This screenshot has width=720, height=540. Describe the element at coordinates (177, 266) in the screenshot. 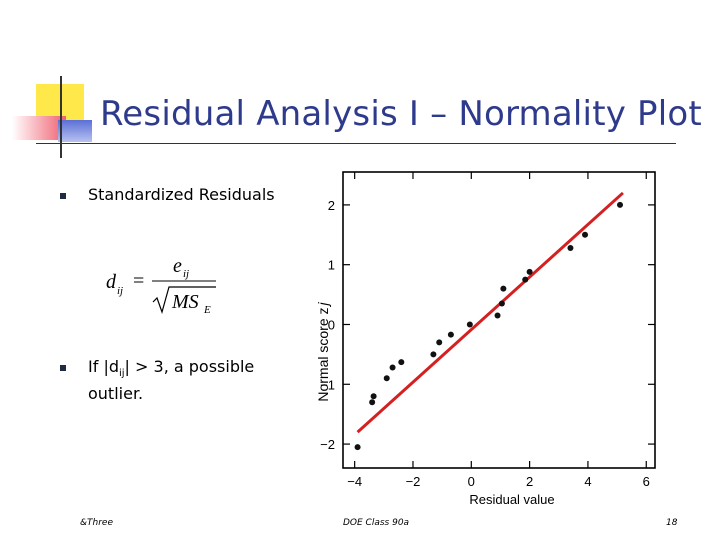

I see `formula-numerator: e` at that location.